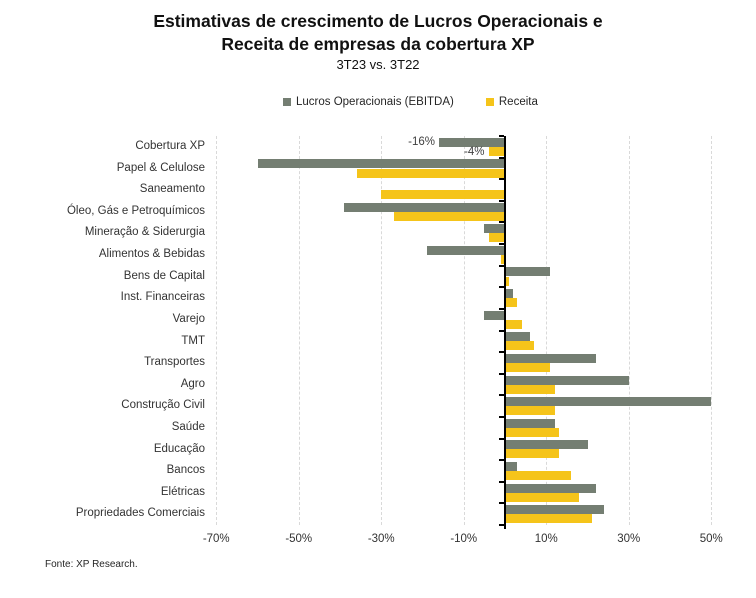  Describe the element at coordinates (299, 539) in the screenshot. I see `x-axis-label: -50%` at that location.